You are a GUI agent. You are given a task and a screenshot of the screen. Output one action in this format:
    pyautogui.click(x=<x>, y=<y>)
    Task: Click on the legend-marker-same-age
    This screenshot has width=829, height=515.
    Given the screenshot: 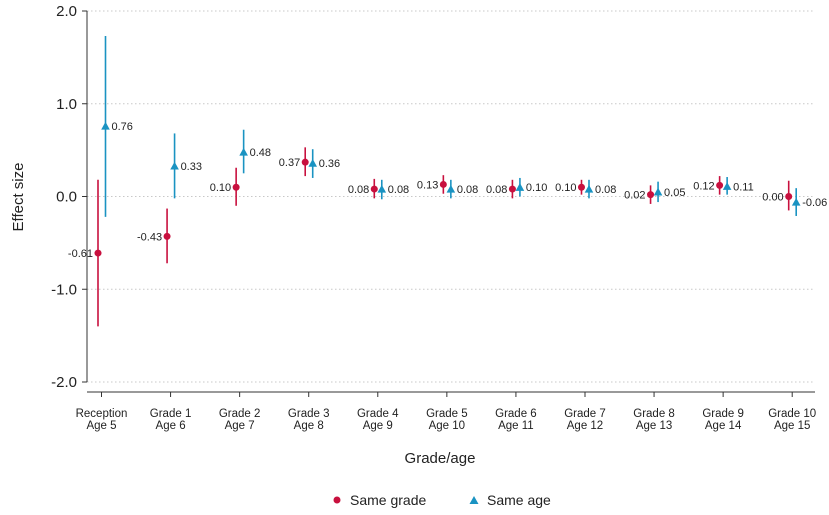 What is the action you would take?
    pyautogui.click(x=474, y=500)
    